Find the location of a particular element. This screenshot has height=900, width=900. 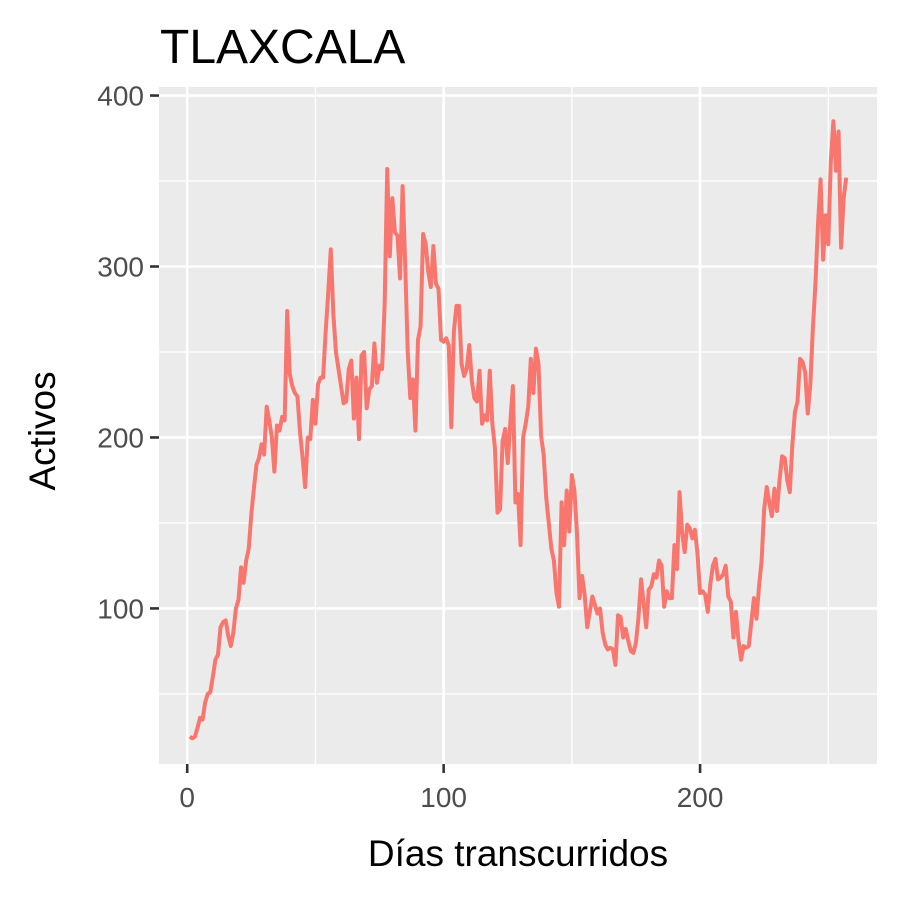

x-axis-title: Días transcurridos is located at coordinates (518, 853).